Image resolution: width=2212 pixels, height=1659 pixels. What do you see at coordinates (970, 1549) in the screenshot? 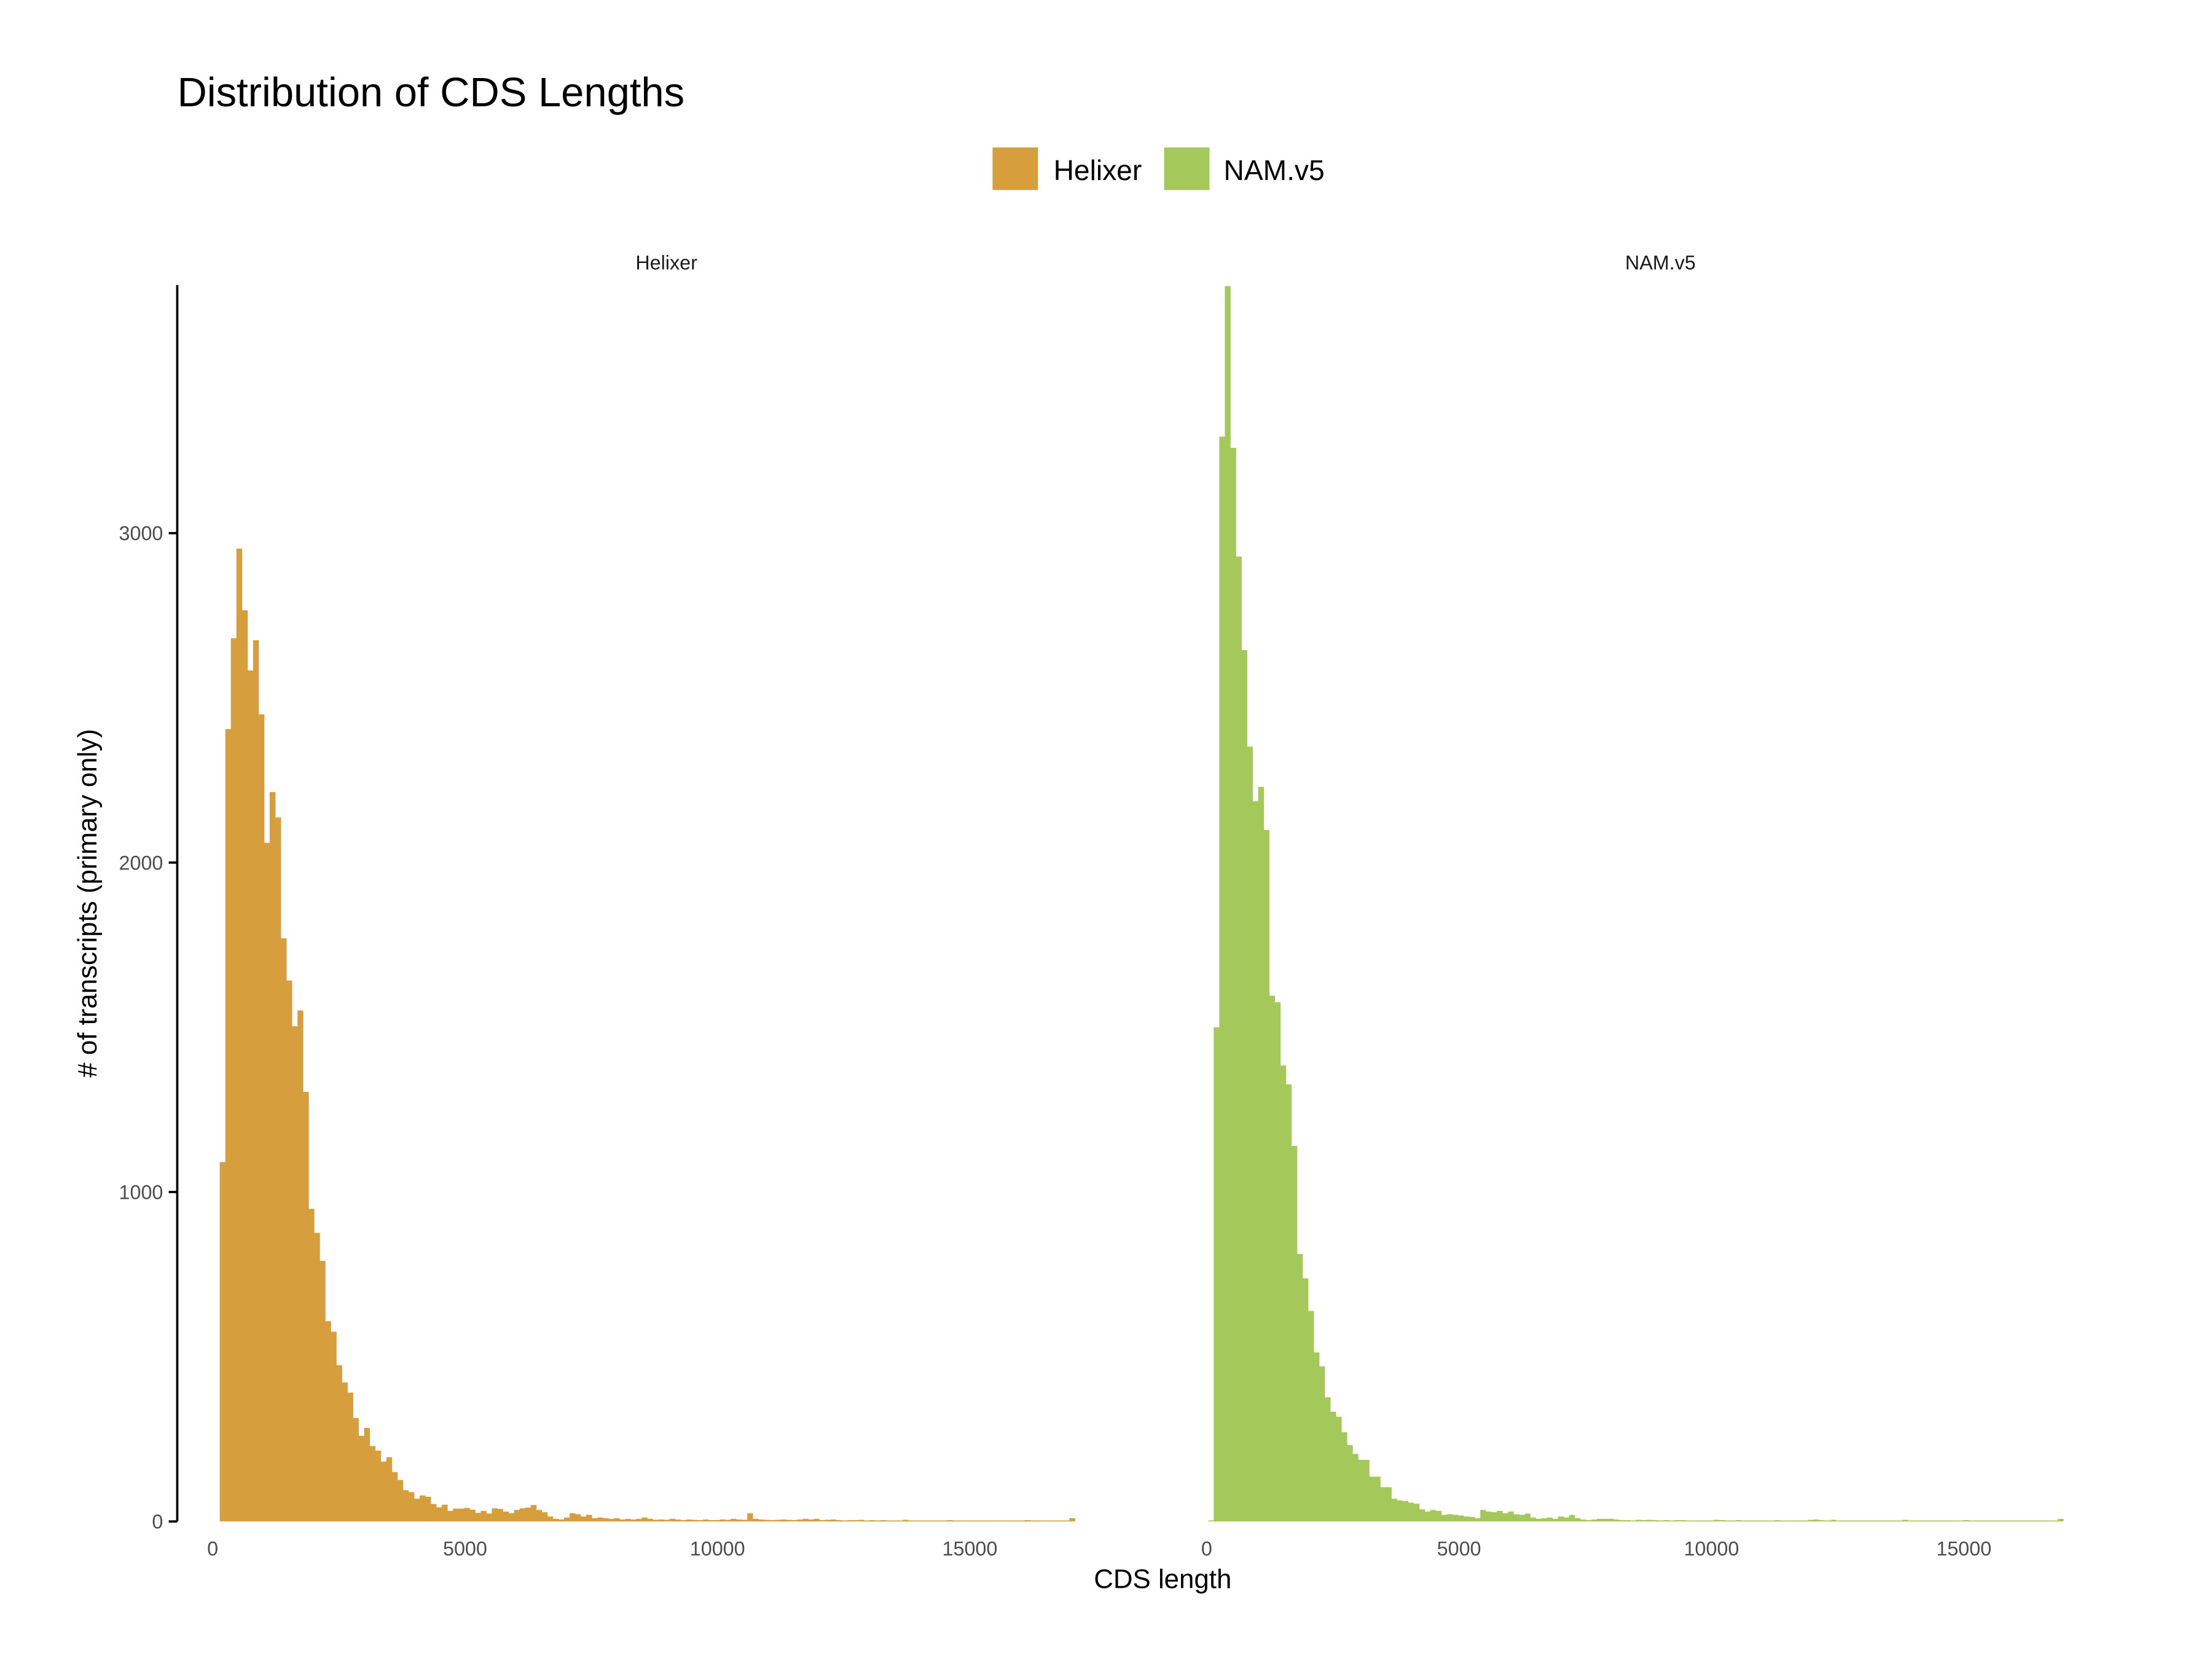
I see `x-tick-label: 15000` at bounding box center [970, 1549].